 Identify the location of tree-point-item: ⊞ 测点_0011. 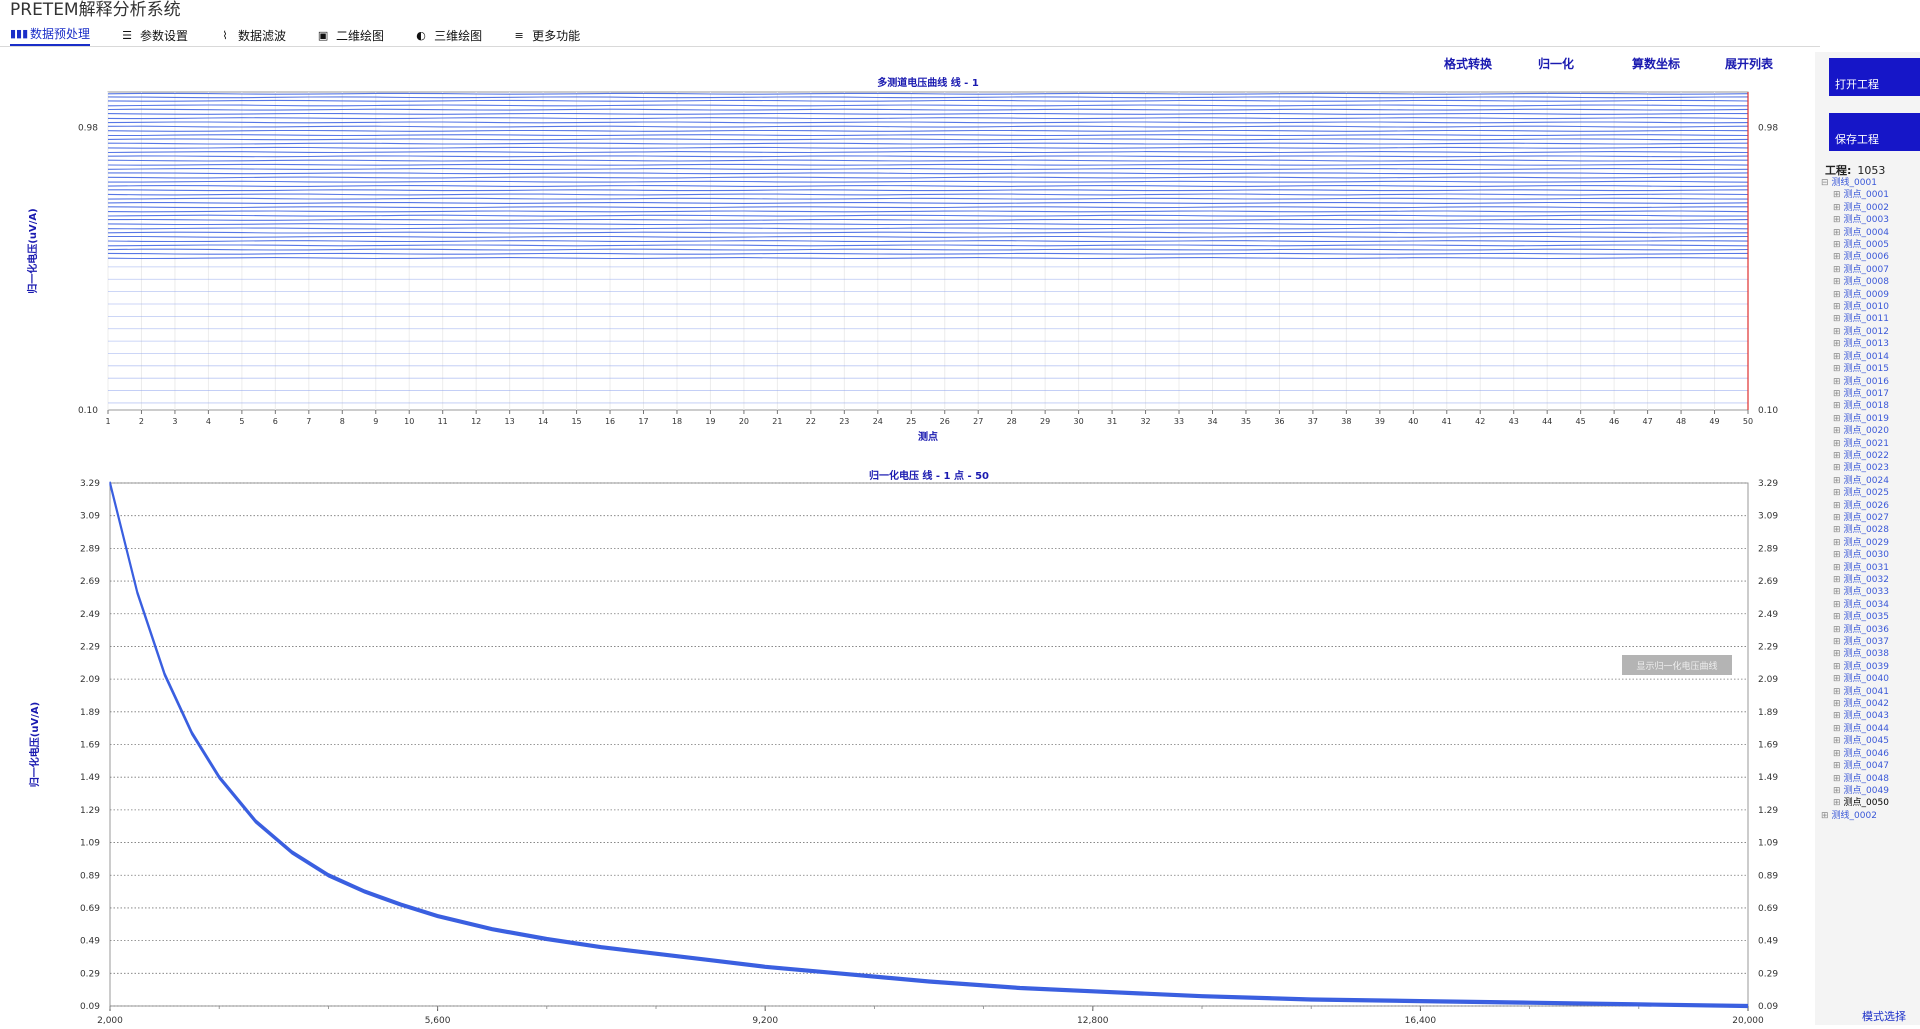
(1855, 319).